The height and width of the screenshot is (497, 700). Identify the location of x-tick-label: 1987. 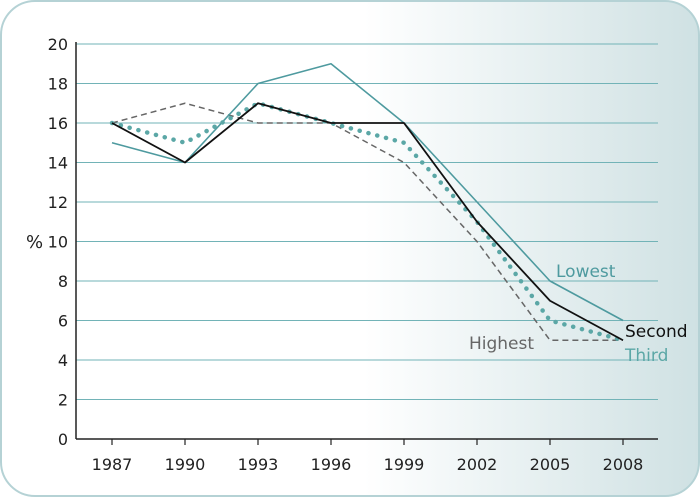
(112, 464).